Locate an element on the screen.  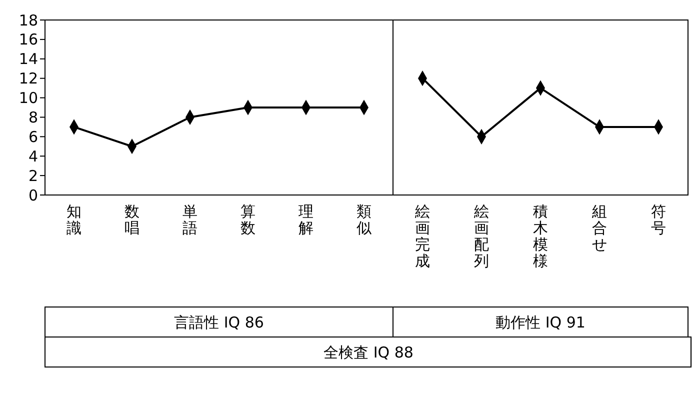
y-tick-label: 8 is located at coordinates (33, 117).